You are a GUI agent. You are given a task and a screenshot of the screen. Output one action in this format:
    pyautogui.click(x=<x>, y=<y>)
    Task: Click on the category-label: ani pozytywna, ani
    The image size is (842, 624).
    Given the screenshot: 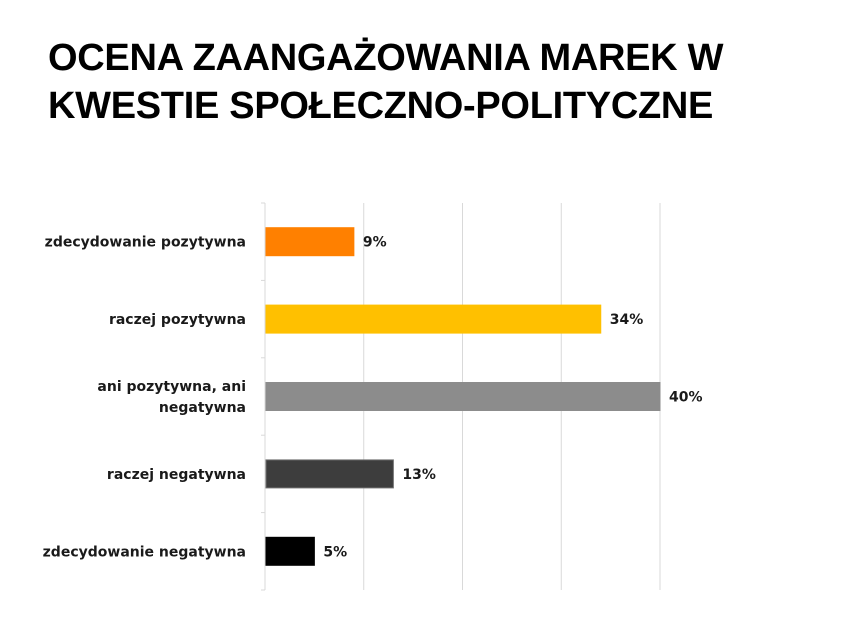 What is the action you would take?
    pyautogui.click(x=171, y=387)
    